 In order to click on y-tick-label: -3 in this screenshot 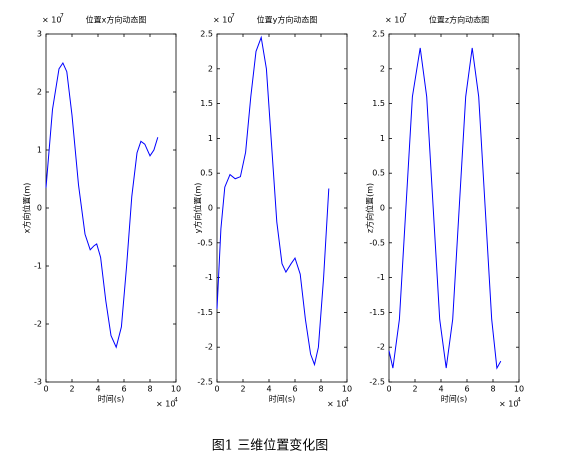, I will do `click(38, 382)`.